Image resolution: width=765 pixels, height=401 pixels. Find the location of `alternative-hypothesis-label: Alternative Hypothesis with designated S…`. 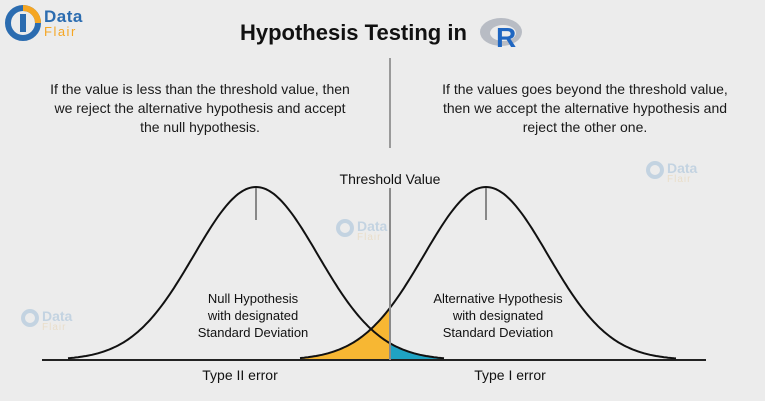

alternative-hypothesis-label: Alternative Hypothesis with designated S… is located at coordinates (498, 315).